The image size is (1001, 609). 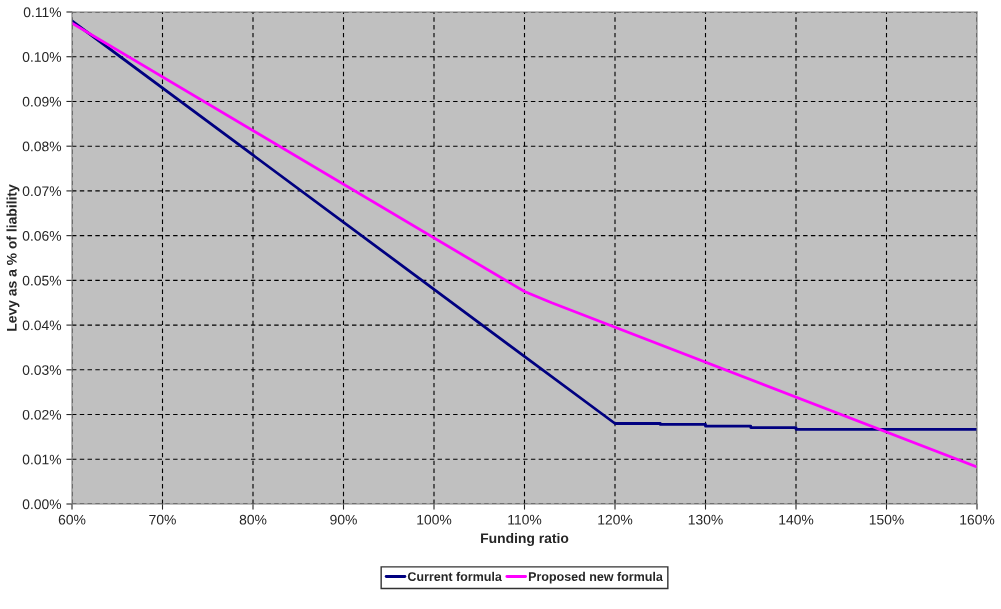 I want to click on y-tick-label: 0.03%, so click(x=42, y=370).